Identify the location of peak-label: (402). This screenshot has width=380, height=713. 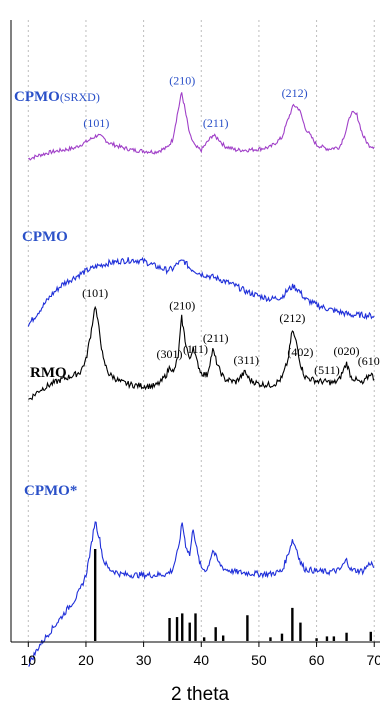
(300, 352).